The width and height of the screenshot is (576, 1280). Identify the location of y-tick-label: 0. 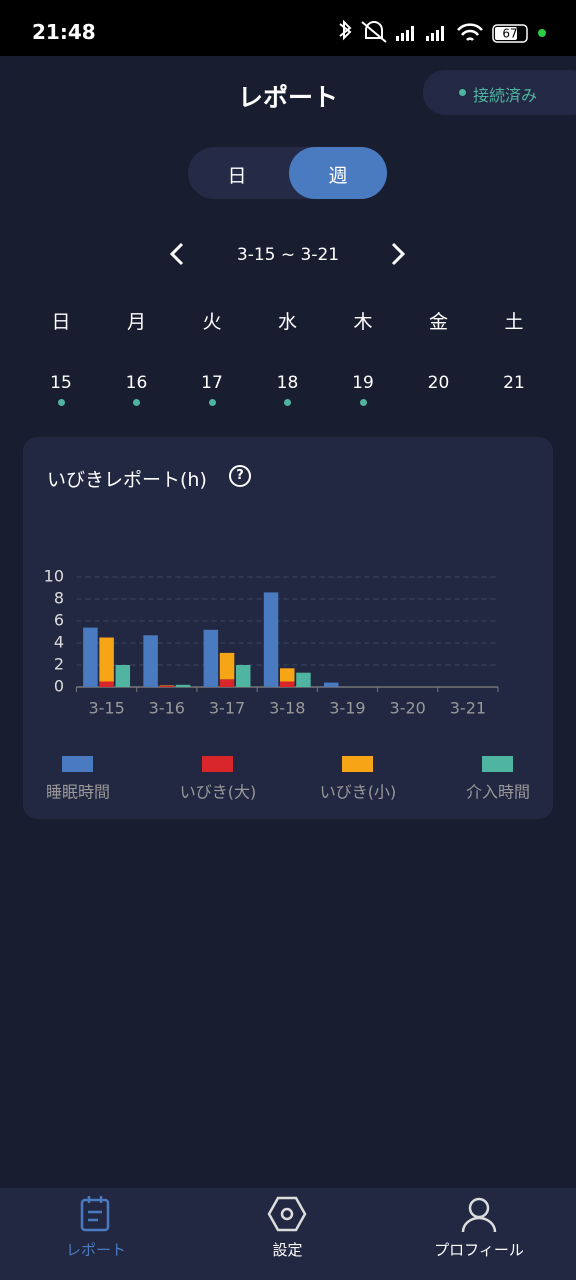
(59, 686).